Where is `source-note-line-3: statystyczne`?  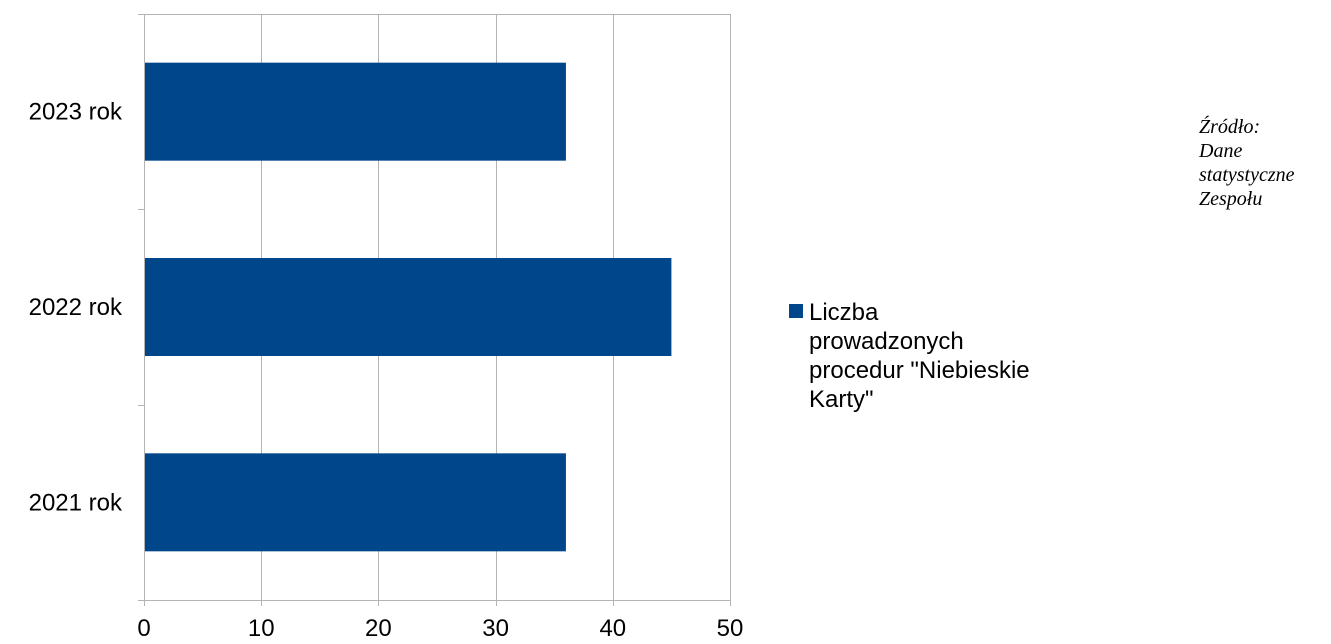
source-note-line-3: statystyczne is located at coordinates (1247, 175).